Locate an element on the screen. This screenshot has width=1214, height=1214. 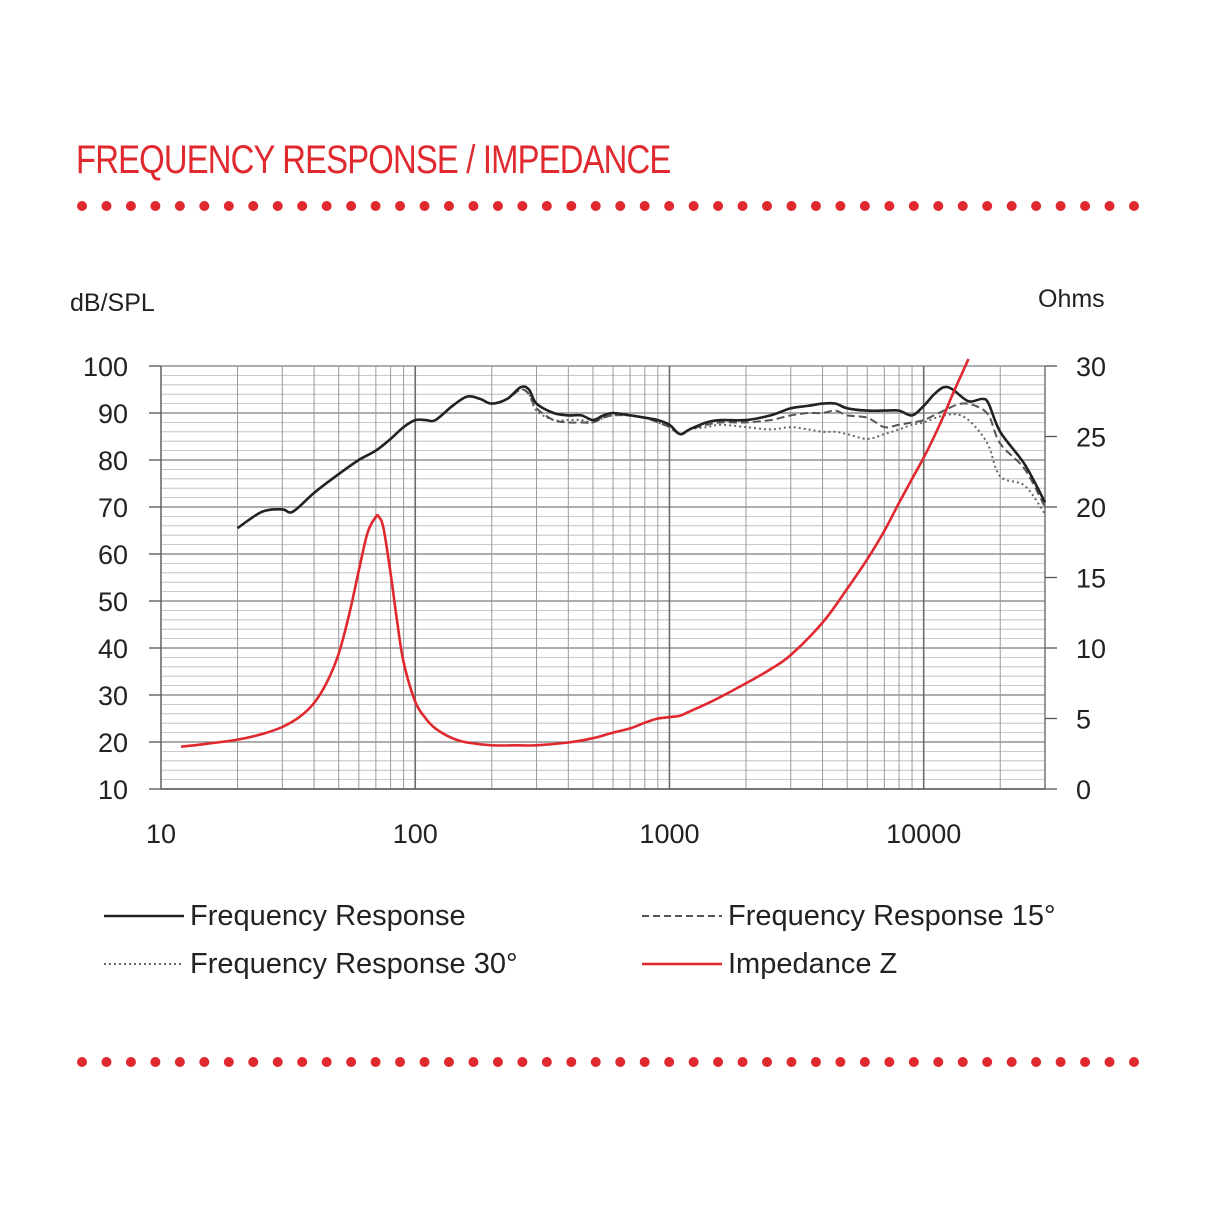
legend-label: Frequency Response 15° is located at coordinates (892, 915).